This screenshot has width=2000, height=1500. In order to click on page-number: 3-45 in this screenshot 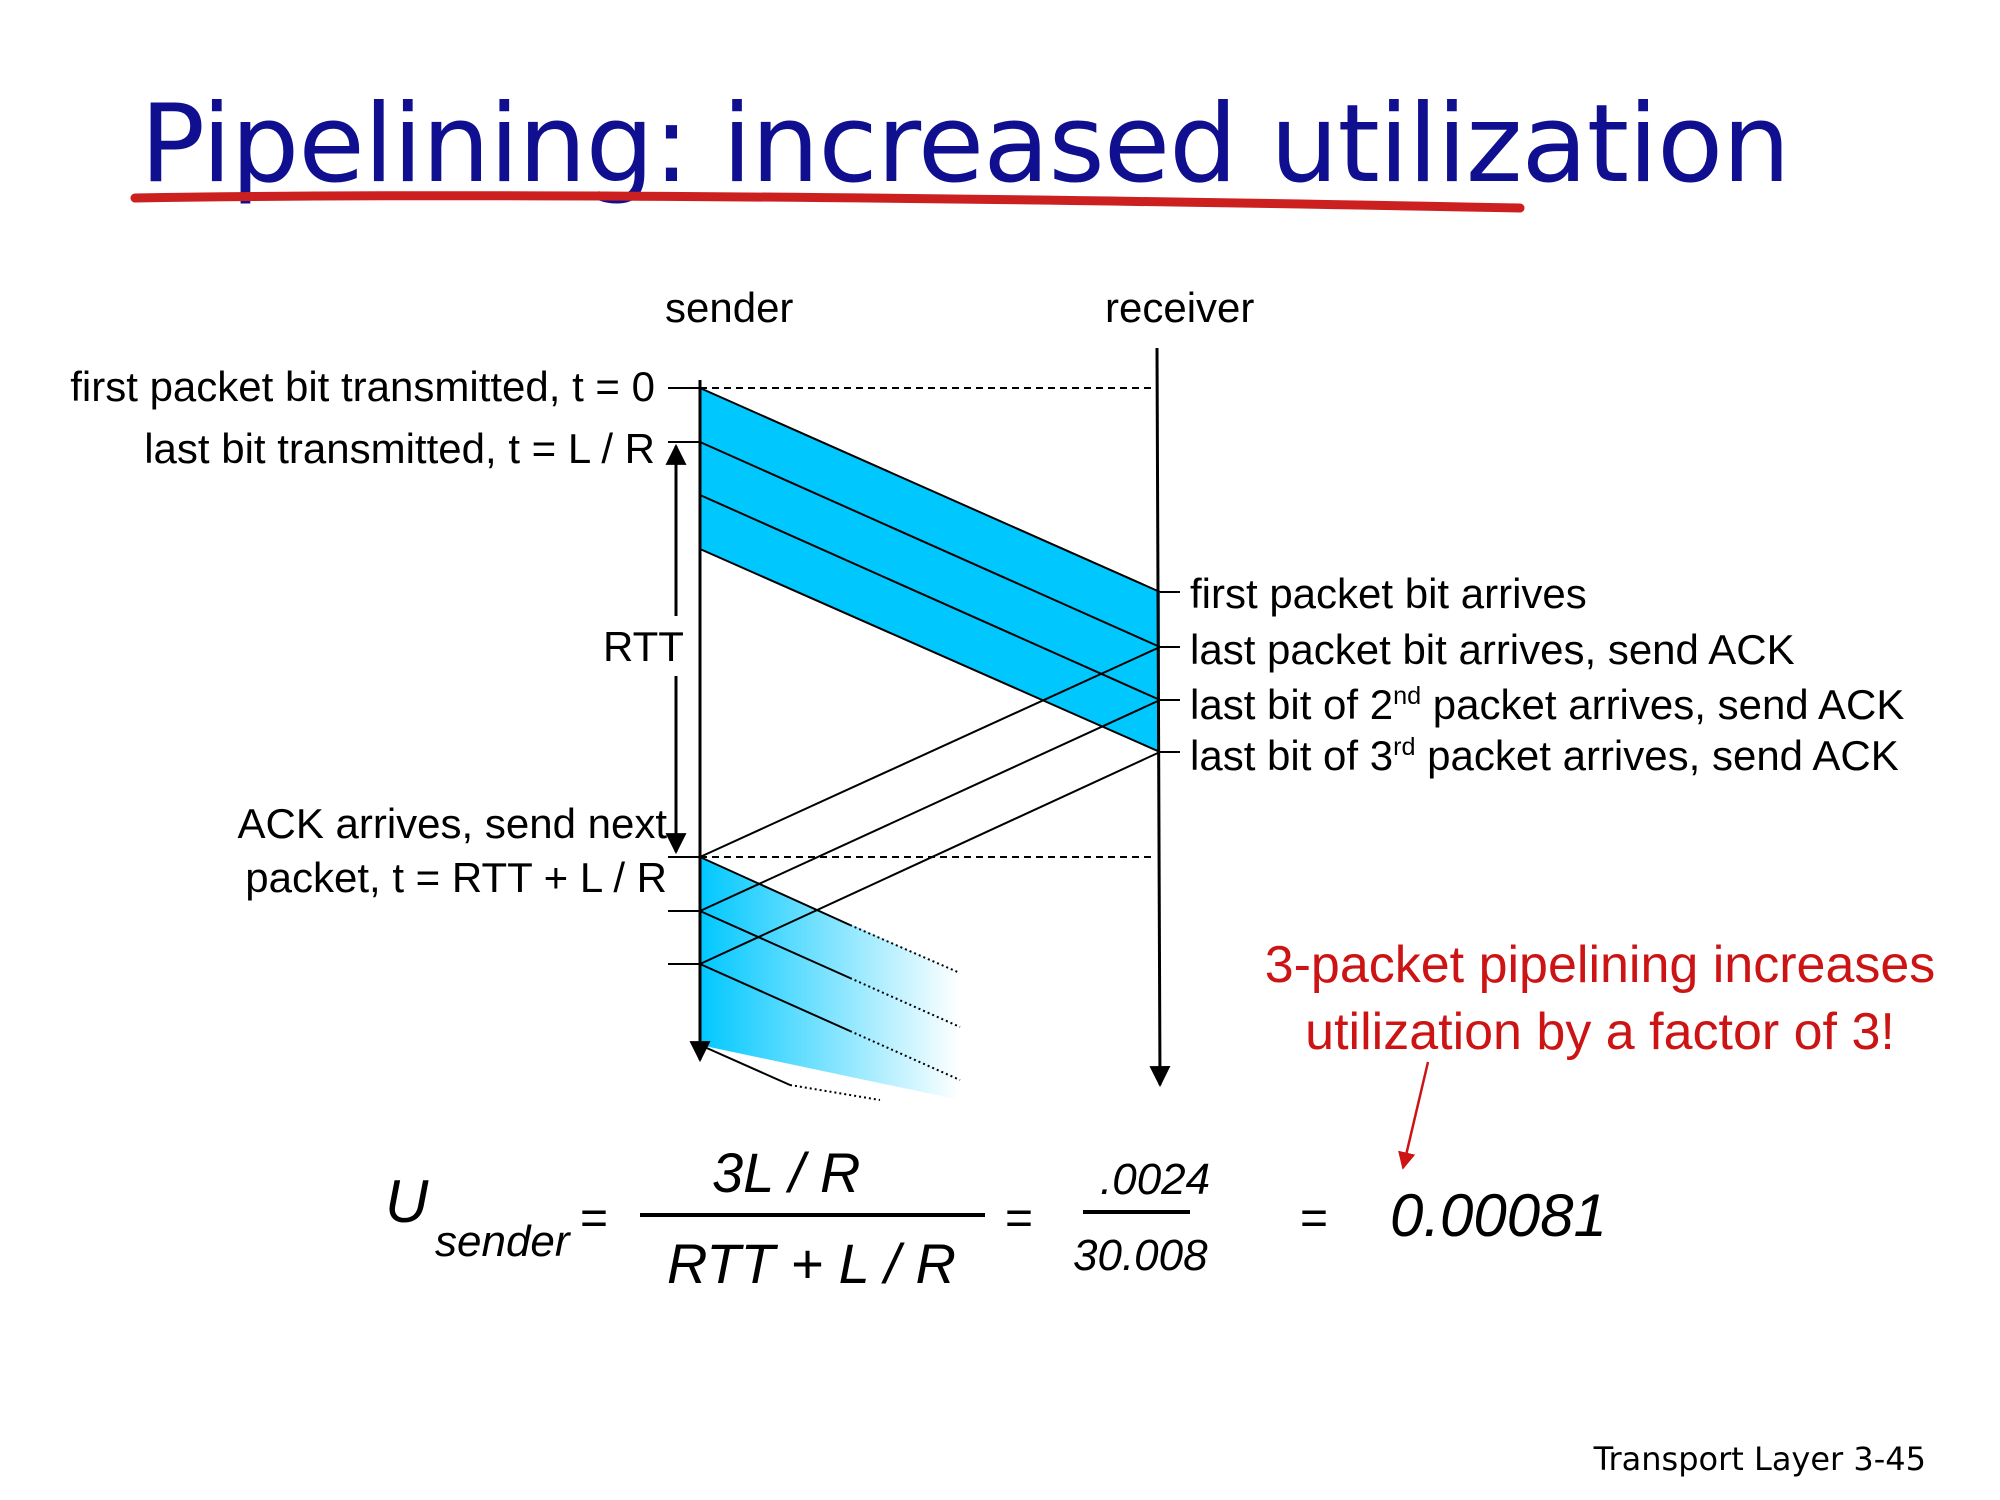, I will do `click(1889, 1459)`.